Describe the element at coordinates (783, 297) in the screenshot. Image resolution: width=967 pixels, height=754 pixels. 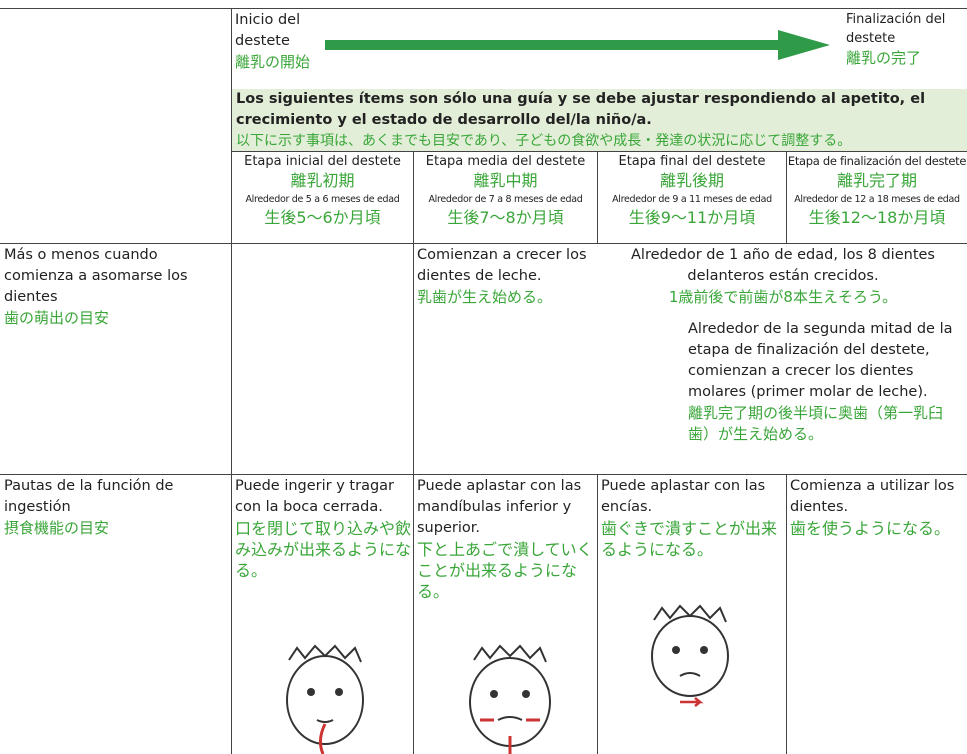
I see `text: 1歳前後で前歯が8本生えそろう。` at that location.